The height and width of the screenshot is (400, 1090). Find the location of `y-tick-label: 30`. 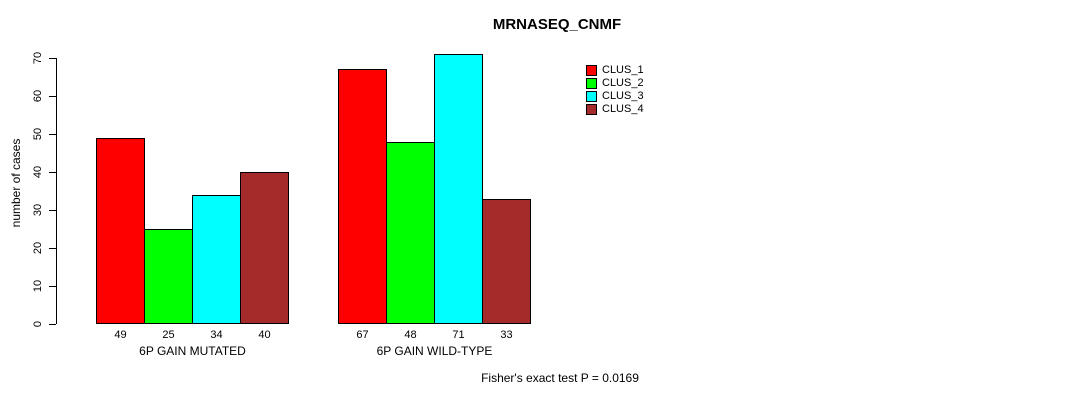

y-tick-label: 30 is located at coordinates (38, 210).